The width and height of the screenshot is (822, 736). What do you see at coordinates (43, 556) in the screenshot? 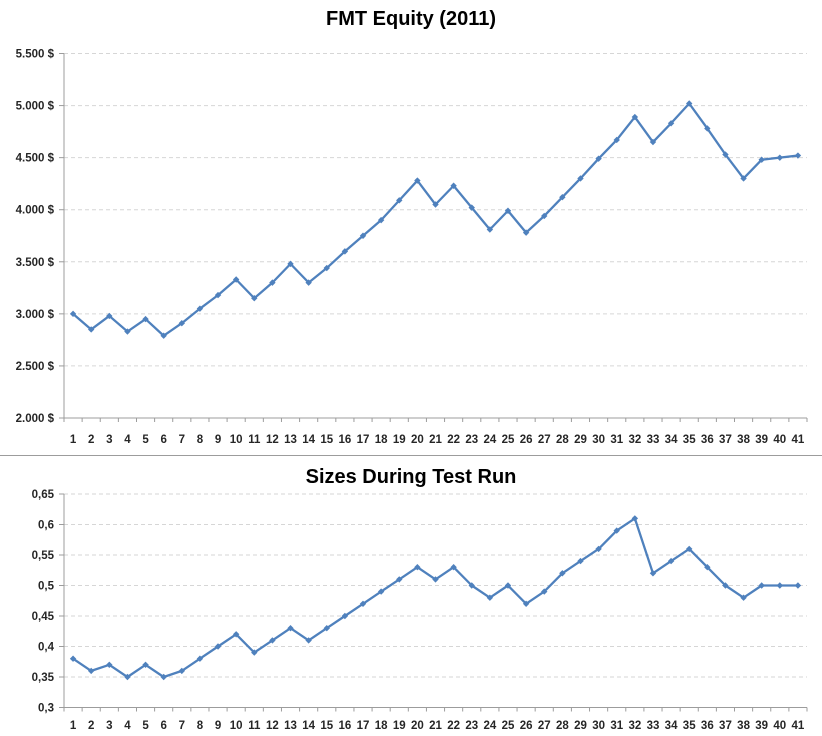
I see `svg-text: 0,55` at bounding box center [43, 556].